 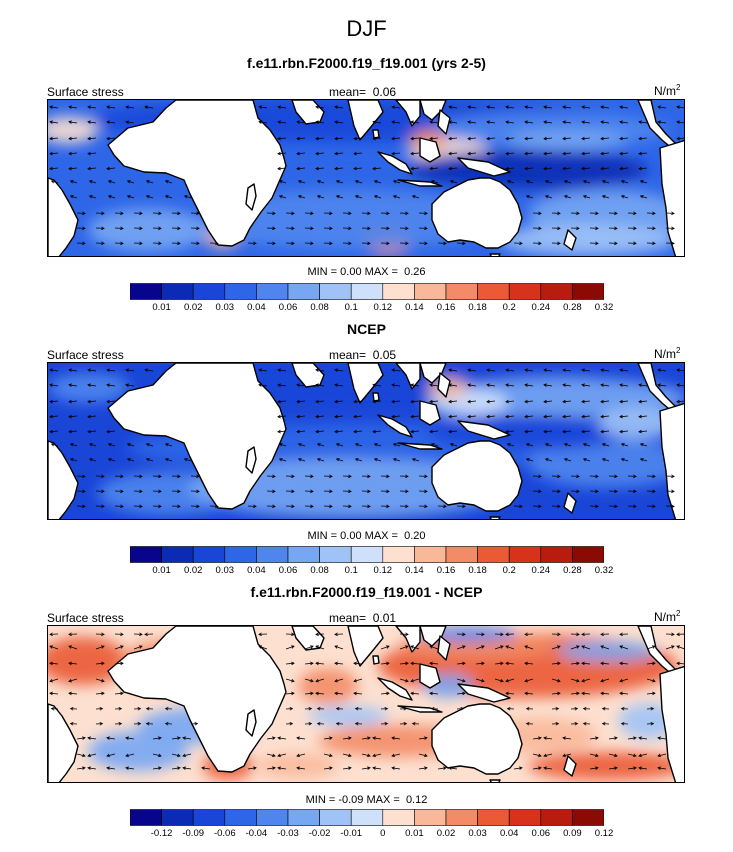 I want to click on land-tasmania, so click(x=495, y=780).